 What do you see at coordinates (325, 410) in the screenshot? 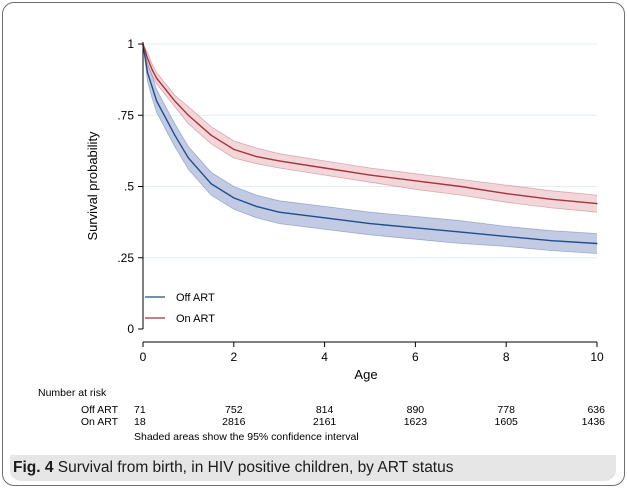
I see `risk-value-0-2: 814` at bounding box center [325, 410].